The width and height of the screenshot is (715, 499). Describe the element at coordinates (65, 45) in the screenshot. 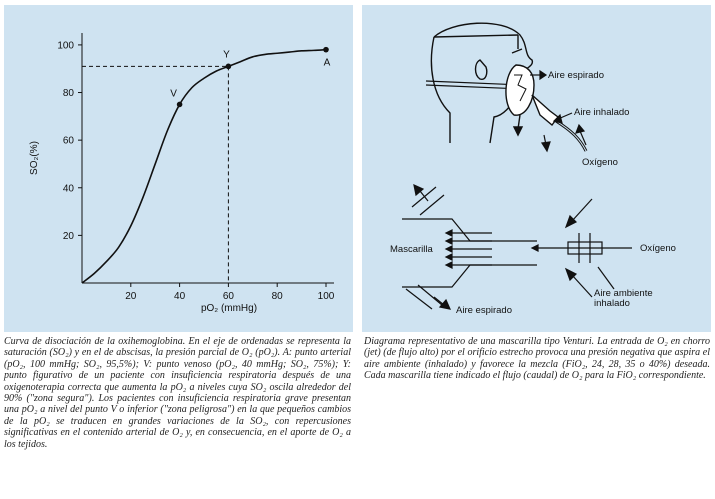

I see `y-tick-label: 100` at that location.